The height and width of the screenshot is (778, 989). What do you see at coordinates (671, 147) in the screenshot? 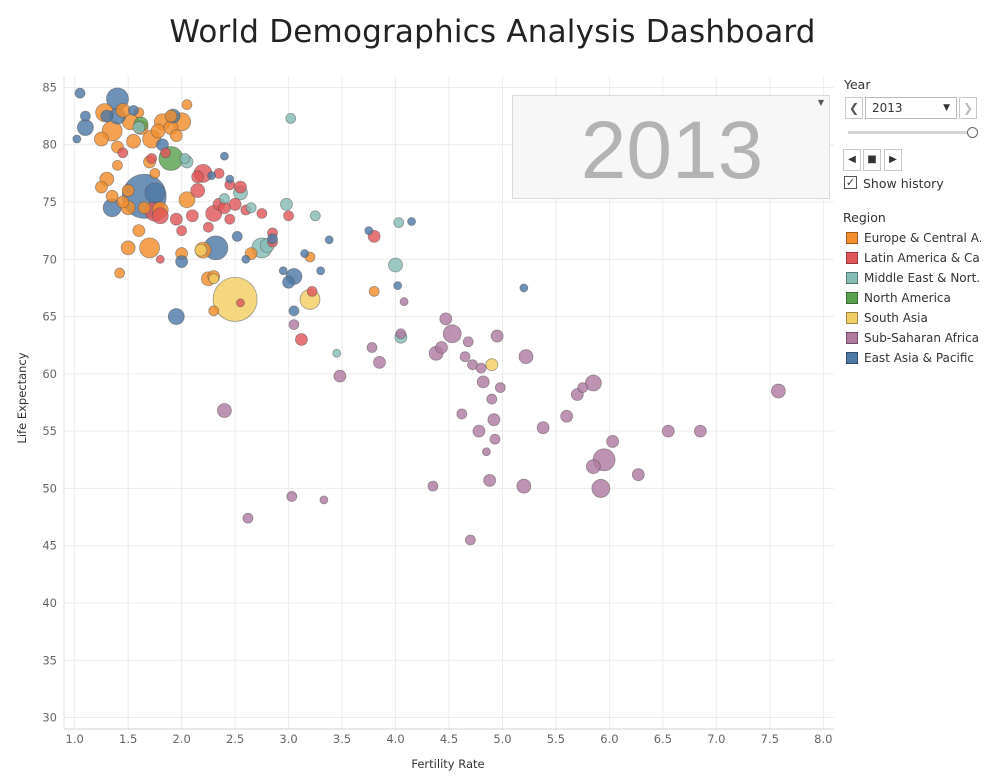
I see `year-display-box: 2013 ▼` at bounding box center [671, 147].